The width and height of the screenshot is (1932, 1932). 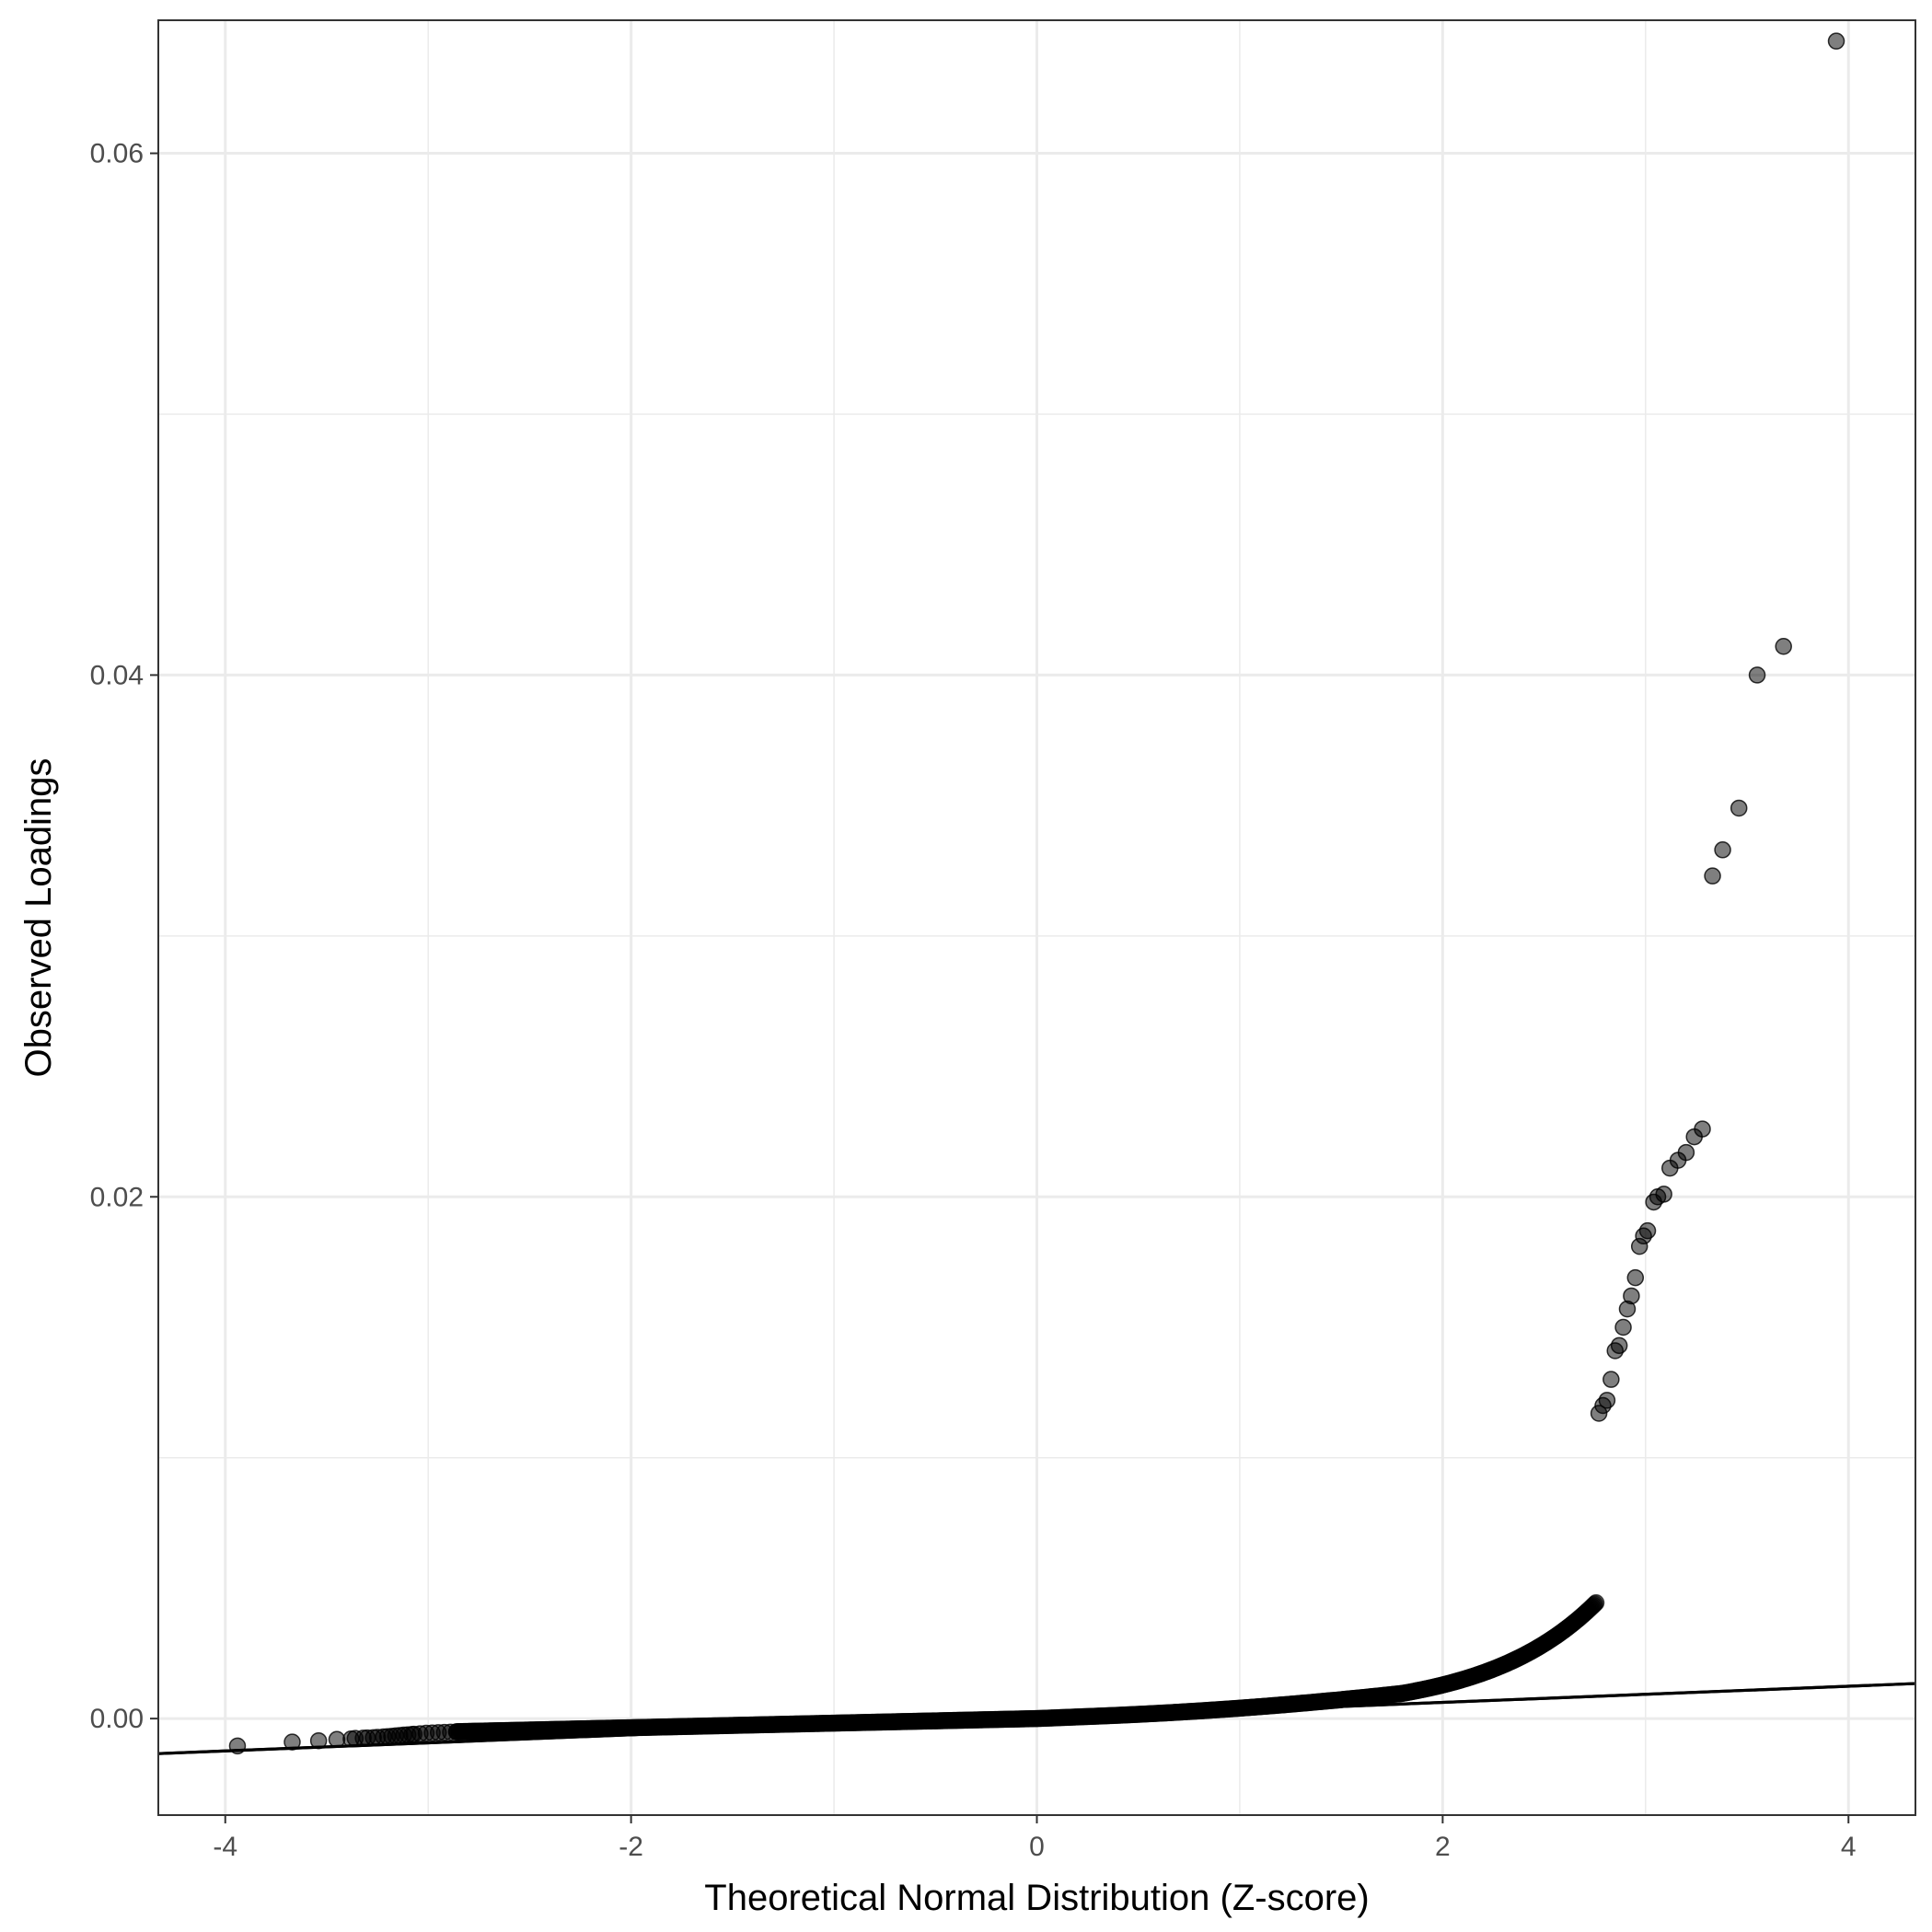 I want to click on y-tick-label: 0.06, so click(x=117, y=154).